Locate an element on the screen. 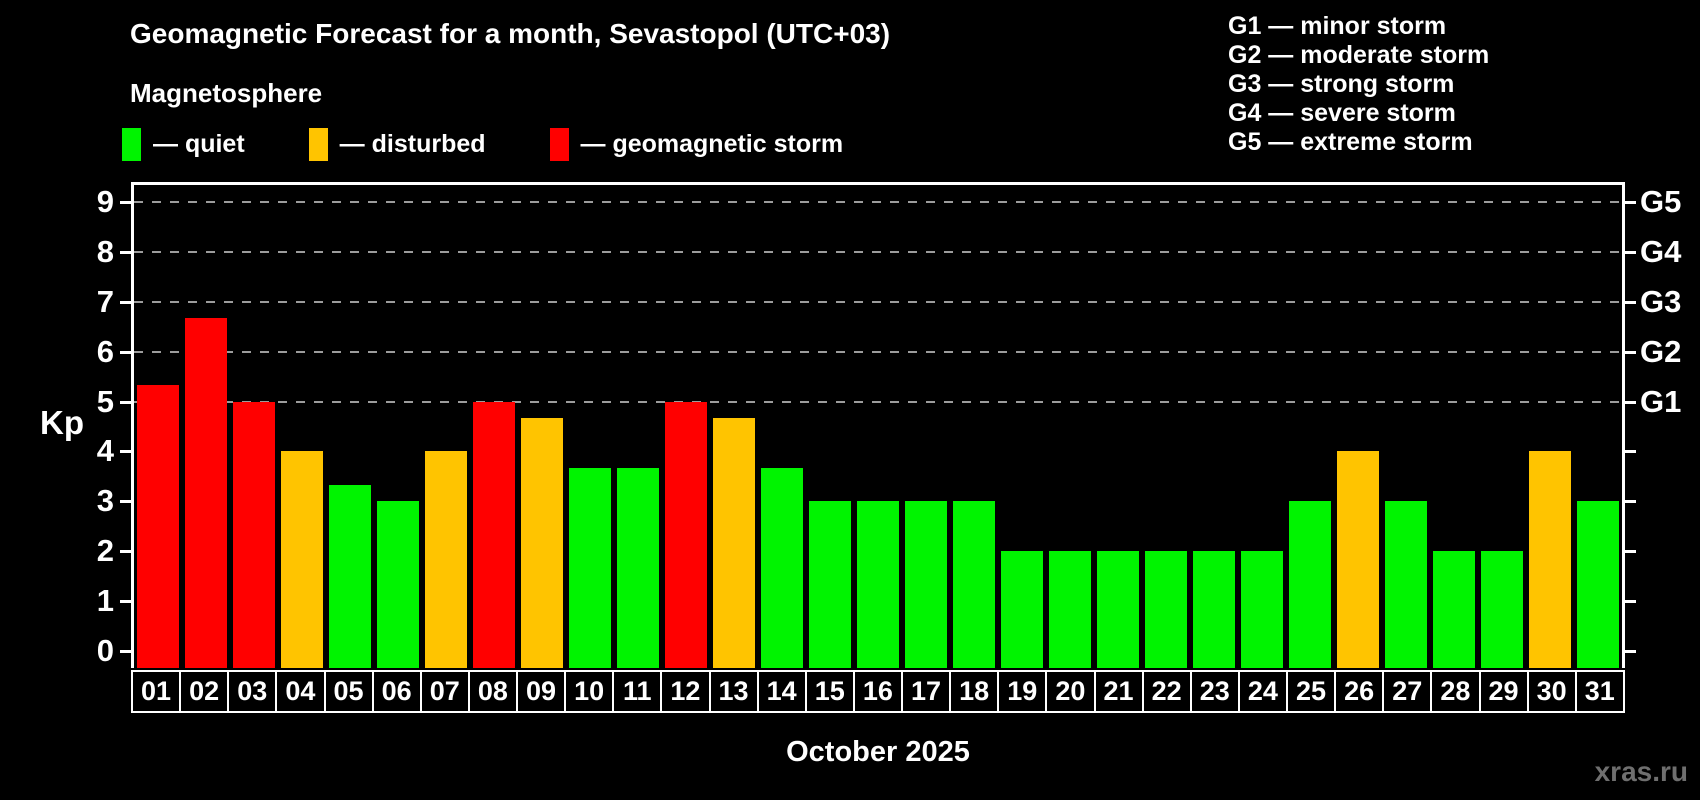 The width and height of the screenshot is (1700, 800). gridline-kp6 is located at coordinates (878, 351).